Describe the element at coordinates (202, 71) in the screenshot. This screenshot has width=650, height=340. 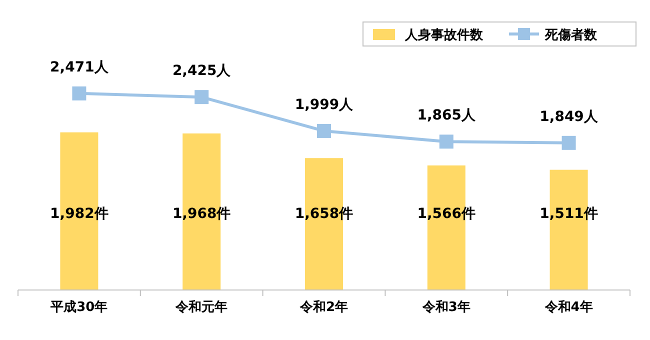
I see `data-label: 2,425人` at that location.